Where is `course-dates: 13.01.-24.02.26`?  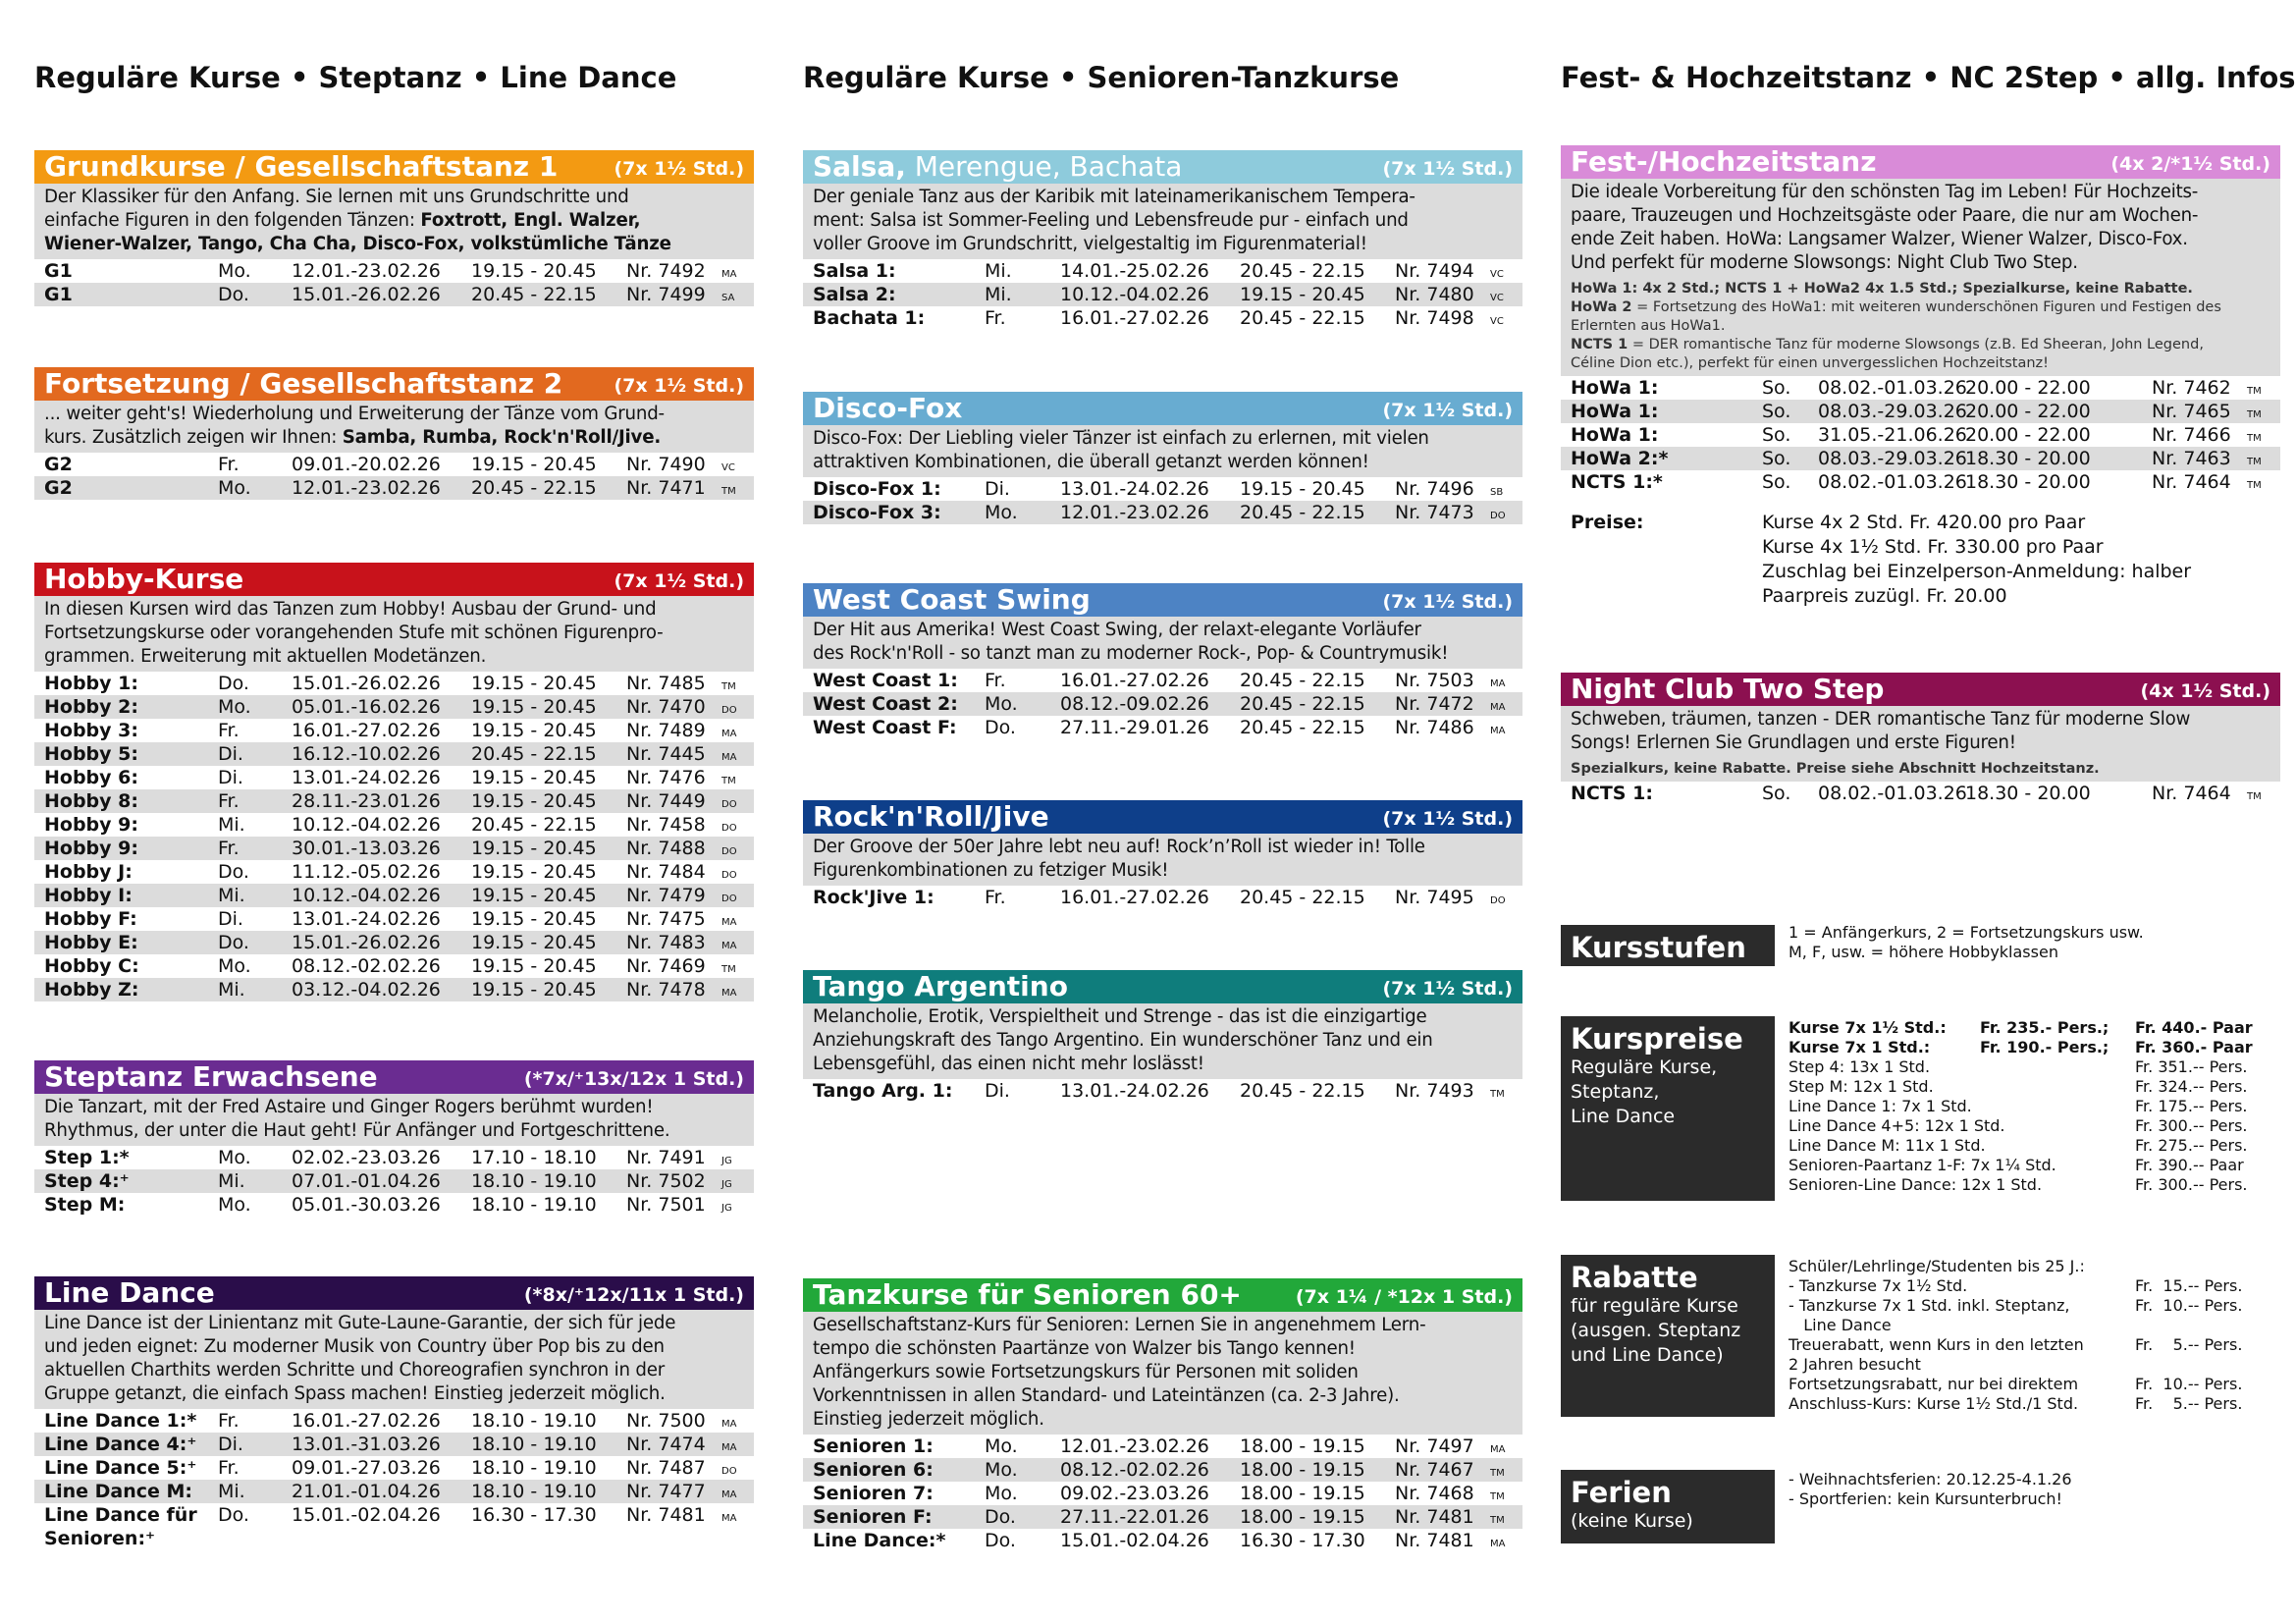 course-dates: 13.01.-24.02.26 is located at coordinates (1134, 1091).